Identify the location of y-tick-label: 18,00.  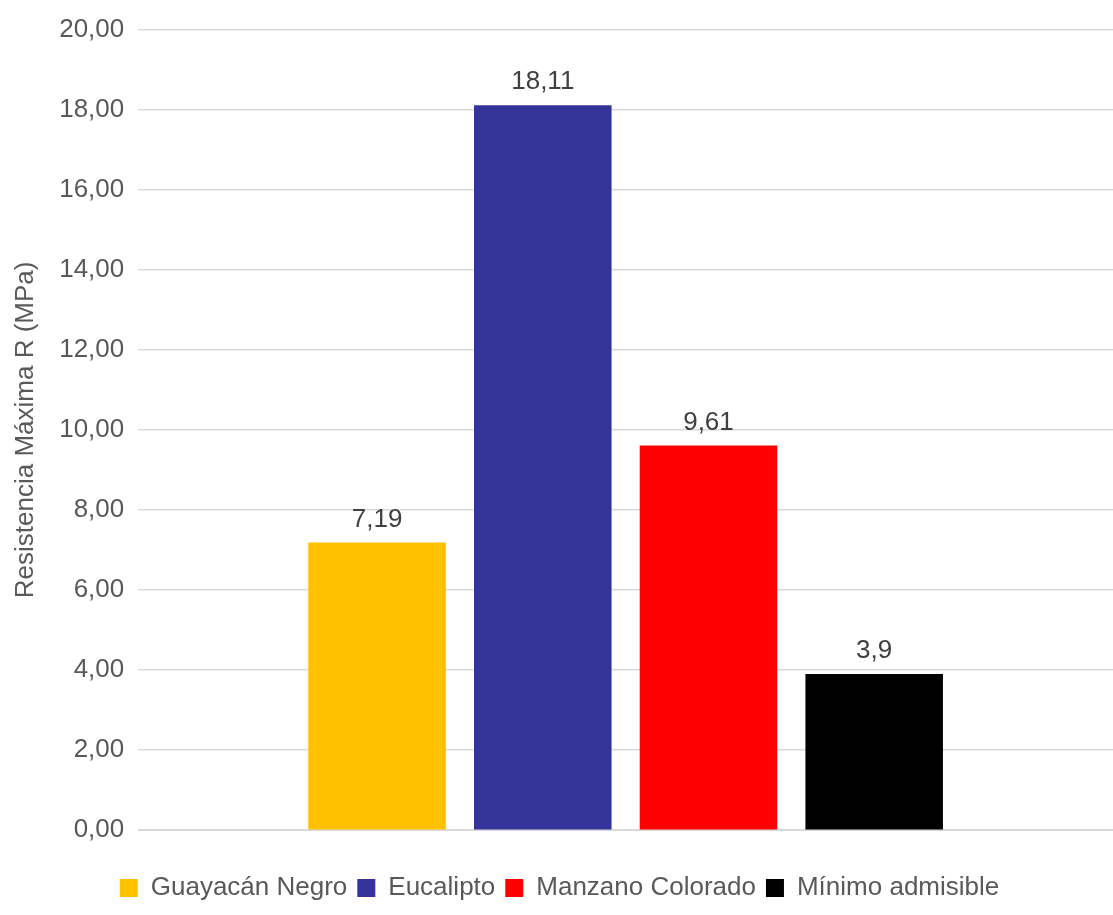
(92, 107).